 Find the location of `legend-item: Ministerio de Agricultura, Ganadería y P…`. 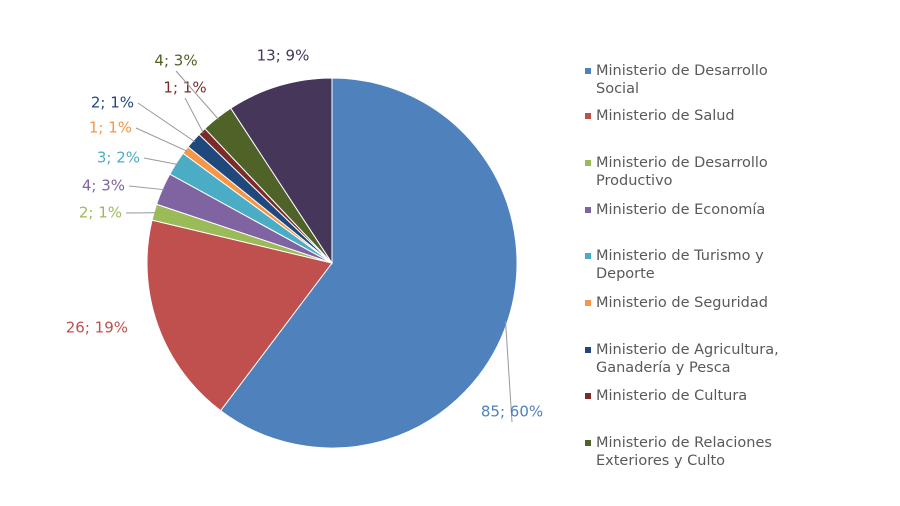

legend-item: Ministerio de Agricultura, Ganadería y P… is located at coordinates (692, 359).